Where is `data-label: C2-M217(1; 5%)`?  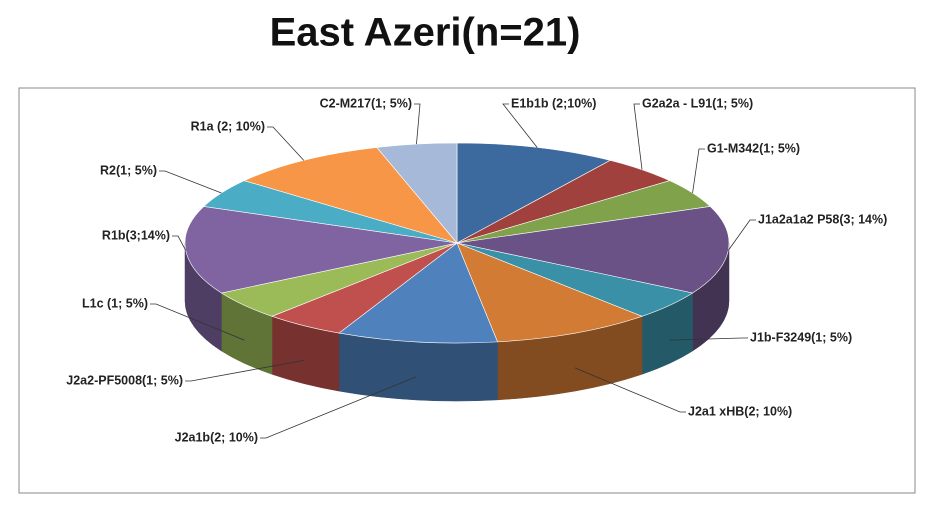 data-label: C2-M217(1; 5%) is located at coordinates (366, 103).